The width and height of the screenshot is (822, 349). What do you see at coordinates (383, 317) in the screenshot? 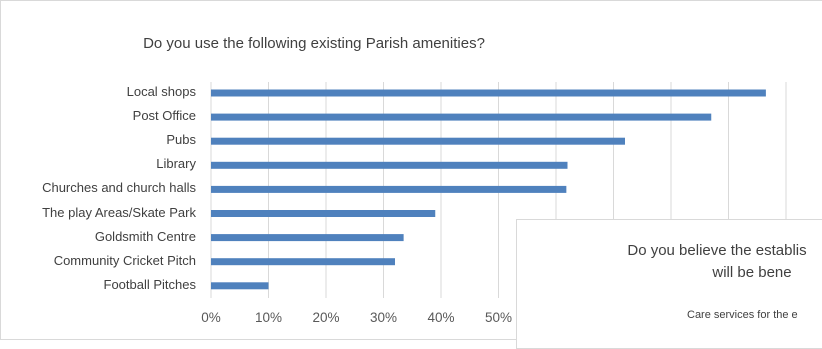
I see `x-tick-label: 30%` at bounding box center [383, 317].